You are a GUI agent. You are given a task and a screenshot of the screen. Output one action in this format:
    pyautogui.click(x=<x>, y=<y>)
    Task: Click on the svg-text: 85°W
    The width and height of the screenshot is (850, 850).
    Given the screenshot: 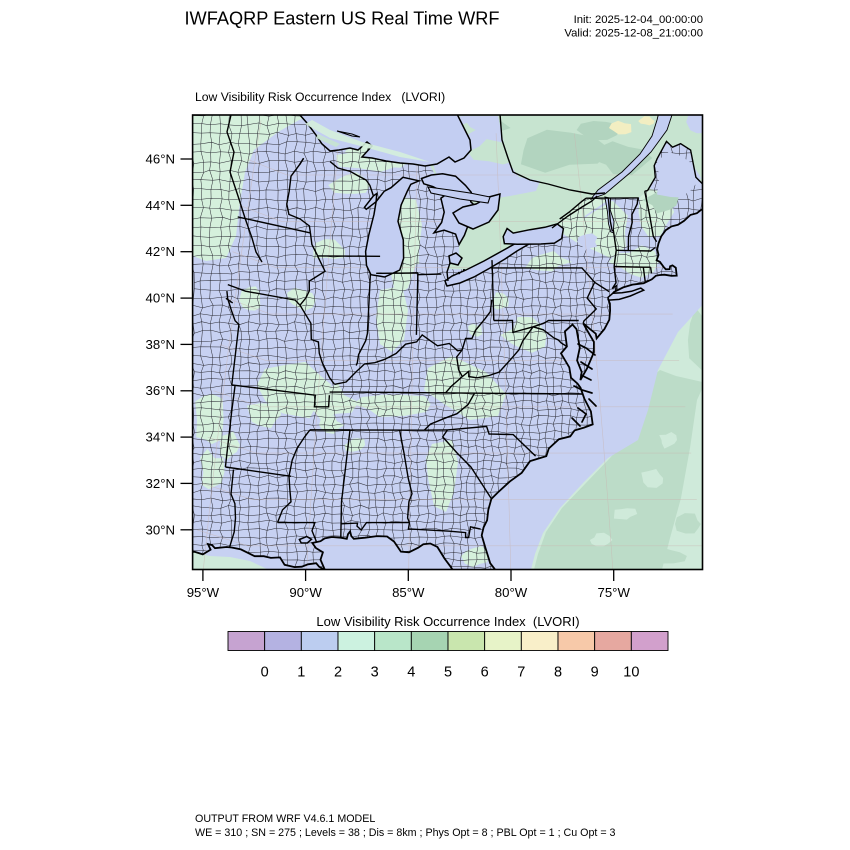 What is the action you would take?
    pyautogui.click(x=408, y=592)
    